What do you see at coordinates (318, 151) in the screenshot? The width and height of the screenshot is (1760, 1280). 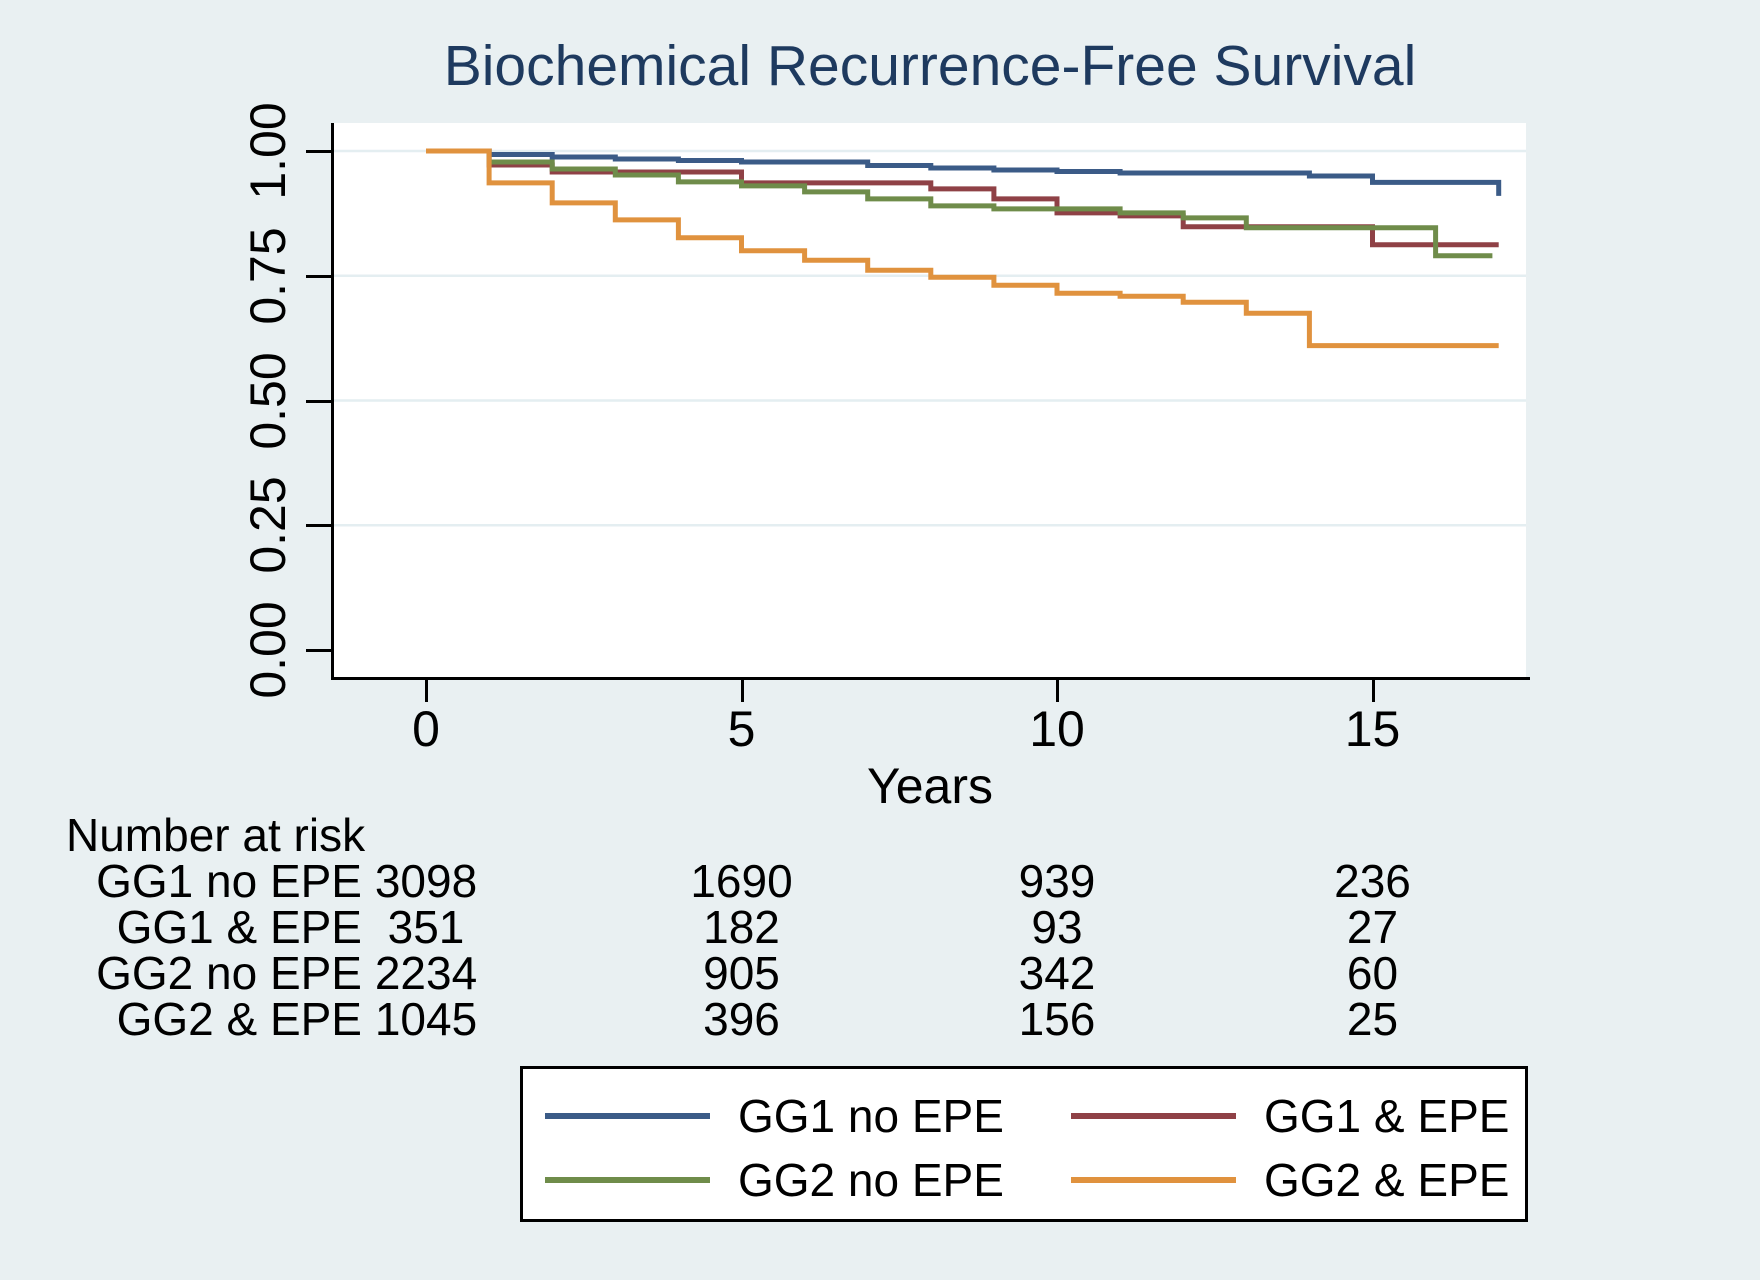 I see `y-tick-1.00` at bounding box center [318, 151].